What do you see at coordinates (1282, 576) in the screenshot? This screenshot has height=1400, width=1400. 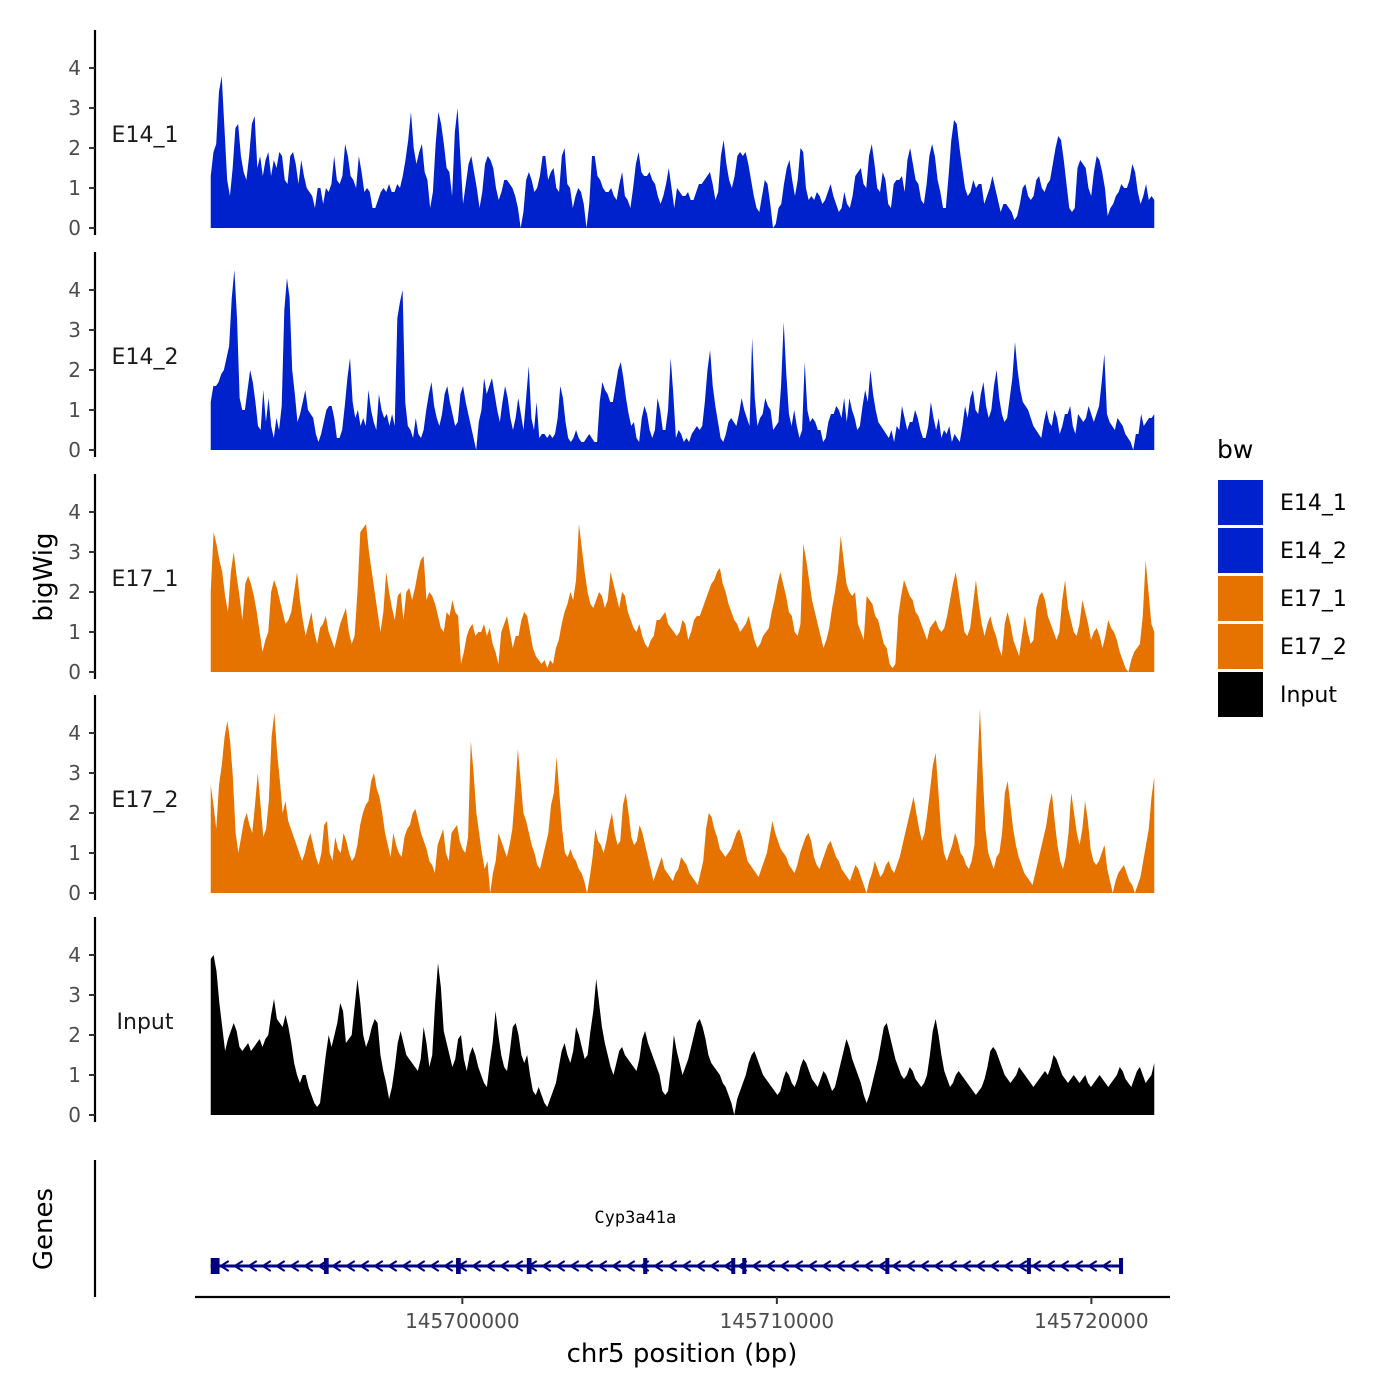 I see `legend: bw E14_1 E14_2 E17_1 E17_2 Input` at bounding box center [1282, 576].